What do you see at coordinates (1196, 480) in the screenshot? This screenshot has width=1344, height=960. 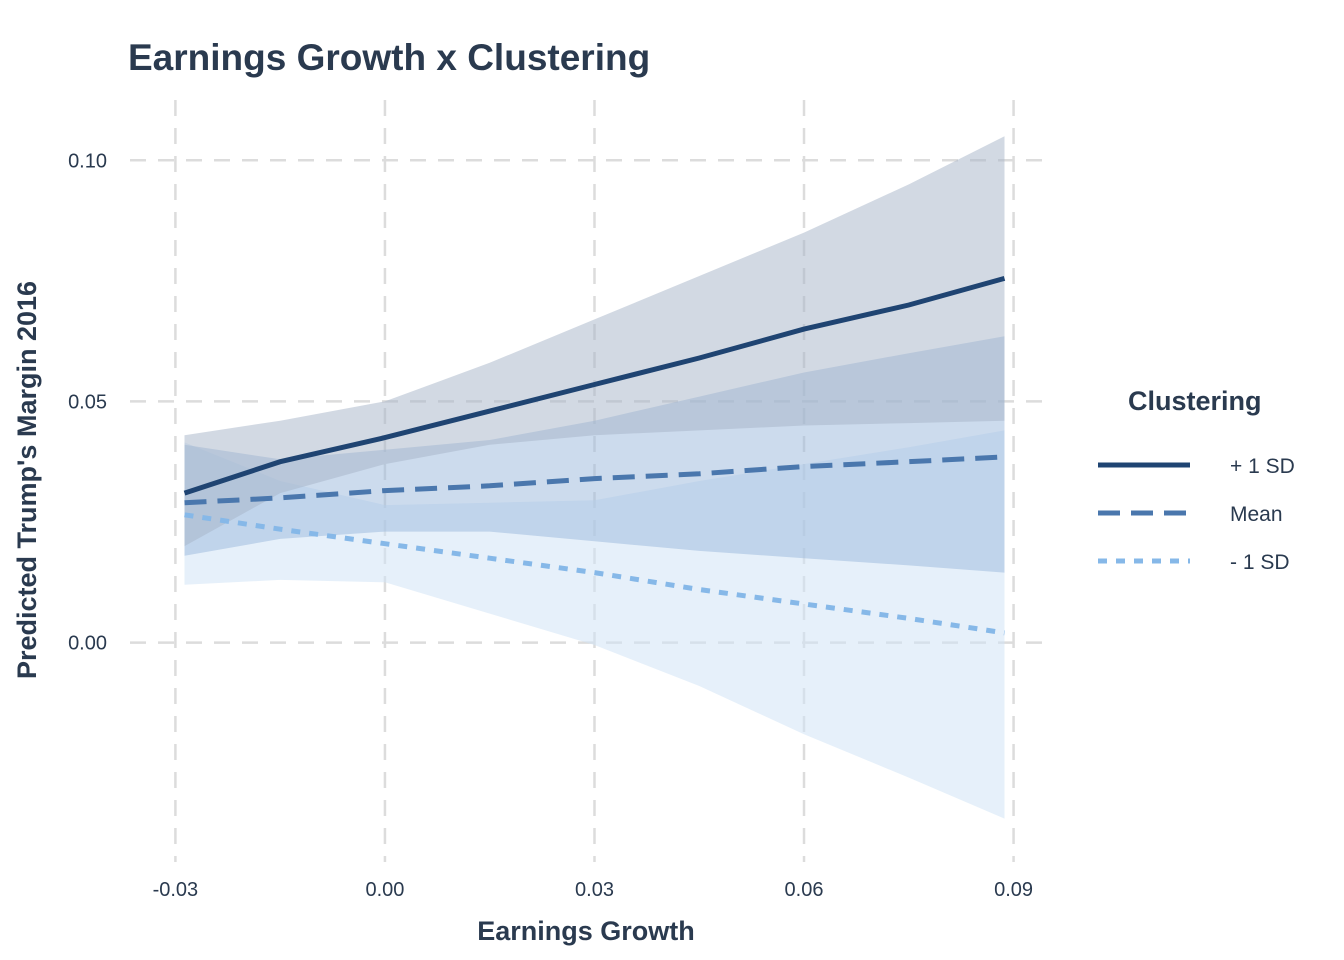 I see `legend: Clustering + 1 SD Mean - 1 SD` at bounding box center [1196, 480].